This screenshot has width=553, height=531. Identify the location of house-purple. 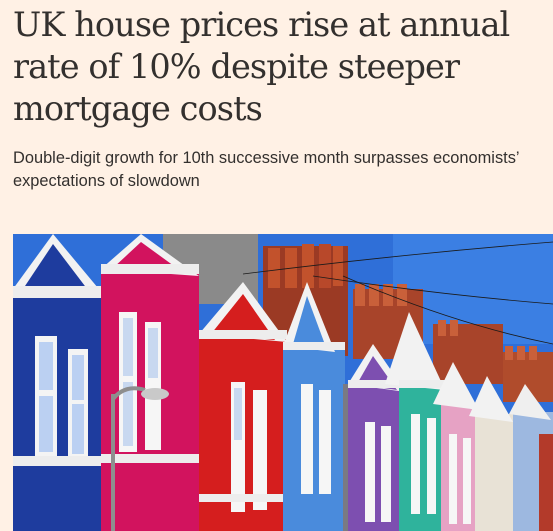
(377, 437).